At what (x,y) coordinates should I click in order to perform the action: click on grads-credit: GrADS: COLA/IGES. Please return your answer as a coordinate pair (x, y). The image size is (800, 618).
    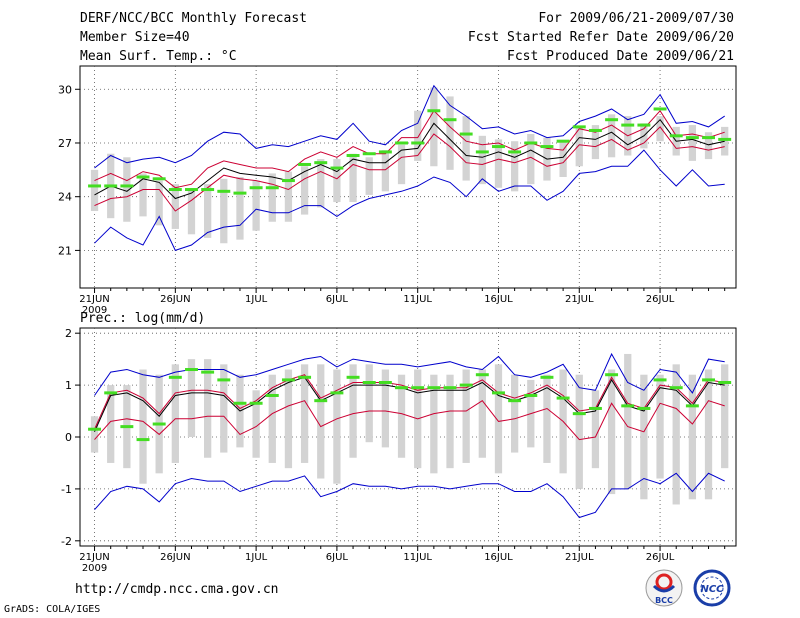
    Looking at the image, I should click on (52, 609).